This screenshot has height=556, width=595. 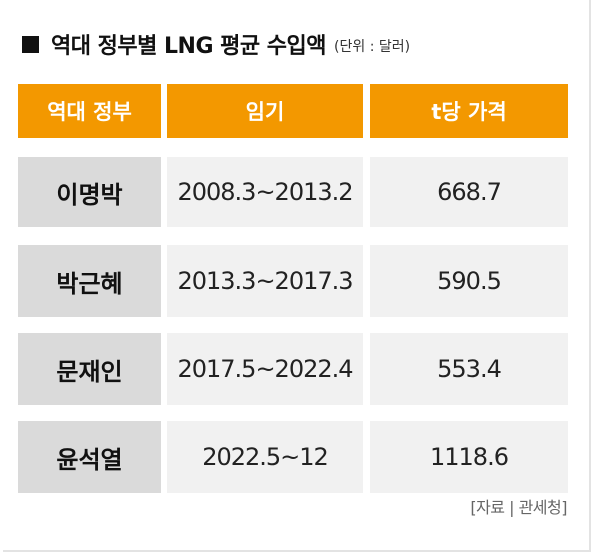 What do you see at coordinates (265, 457) in the screenshot?
I see `row-4-term: 2022.5~12` at bounding box center [265, 457].